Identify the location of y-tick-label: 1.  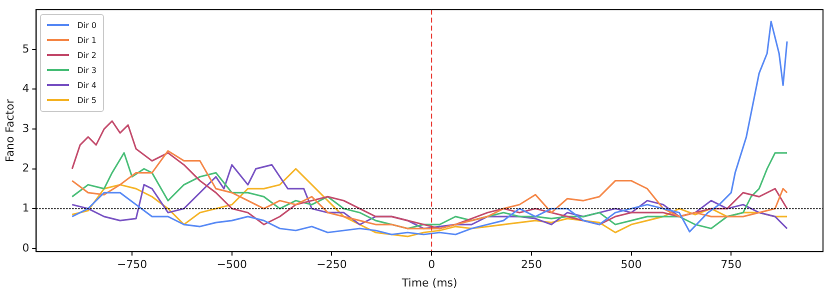
(26, 207).